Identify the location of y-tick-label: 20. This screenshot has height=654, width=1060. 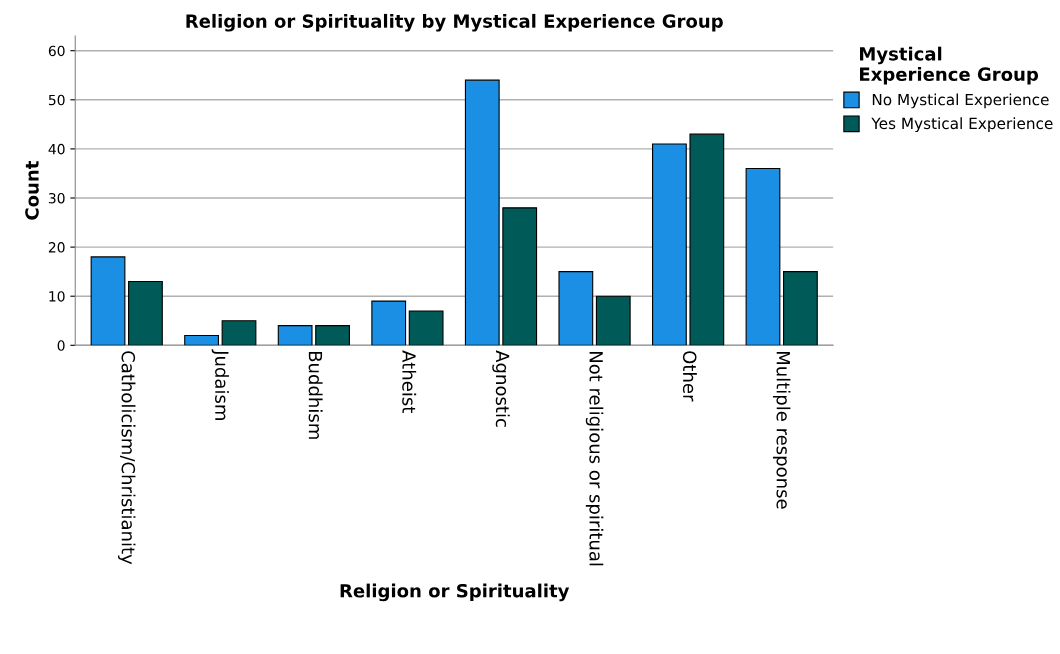
(56, 247).